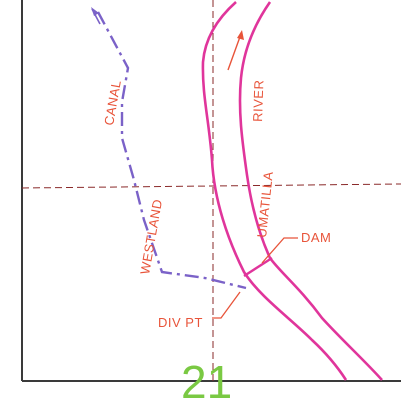  What do you see at coordinates (258, 100) in the screenshot?
I see `river-label: RIVER` at bounding box center [258, 100].